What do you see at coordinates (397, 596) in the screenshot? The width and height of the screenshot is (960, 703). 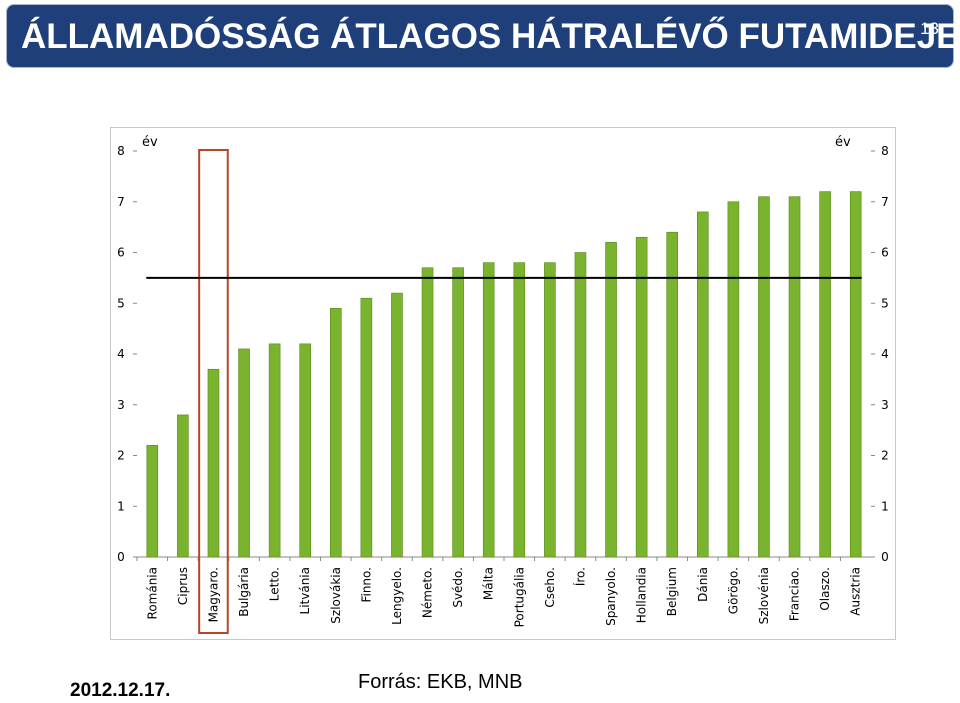 I see `x-tick-label: Lengyelo.` at bounding box center [397, 596].